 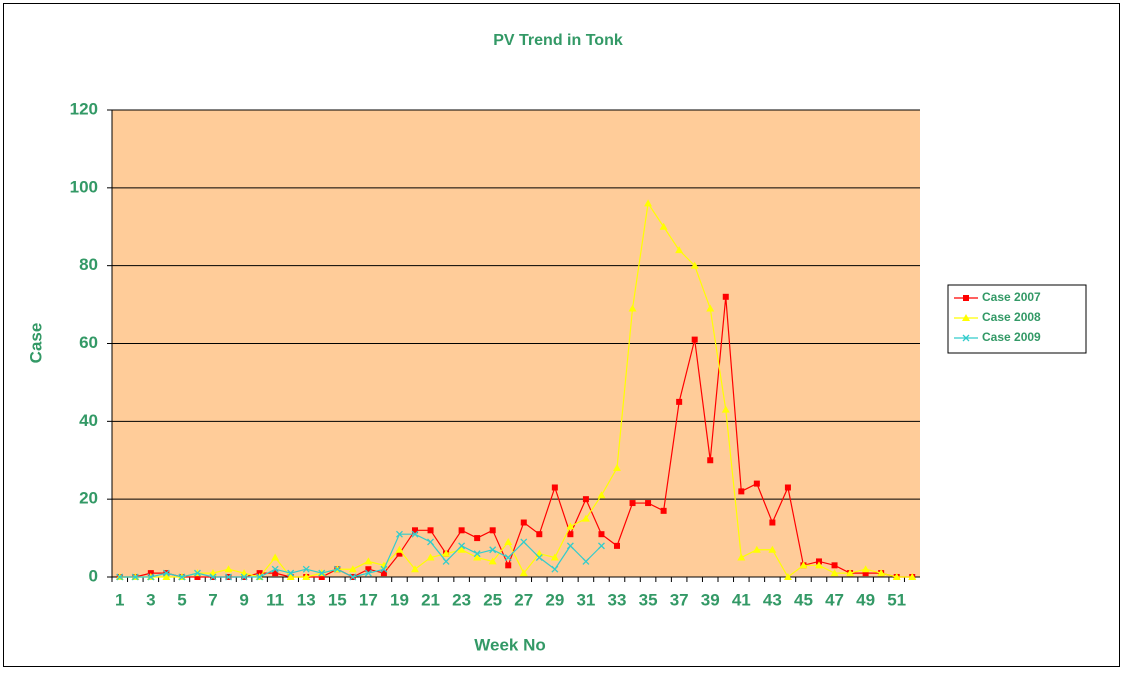 What do you see at coordinates (834, 599) in the screenshot?
I see `x-tick-label: 47` at bounding box center [834, 599].